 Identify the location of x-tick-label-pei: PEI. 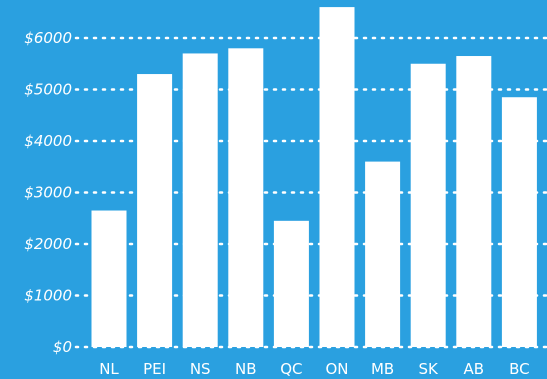
(154, 369).